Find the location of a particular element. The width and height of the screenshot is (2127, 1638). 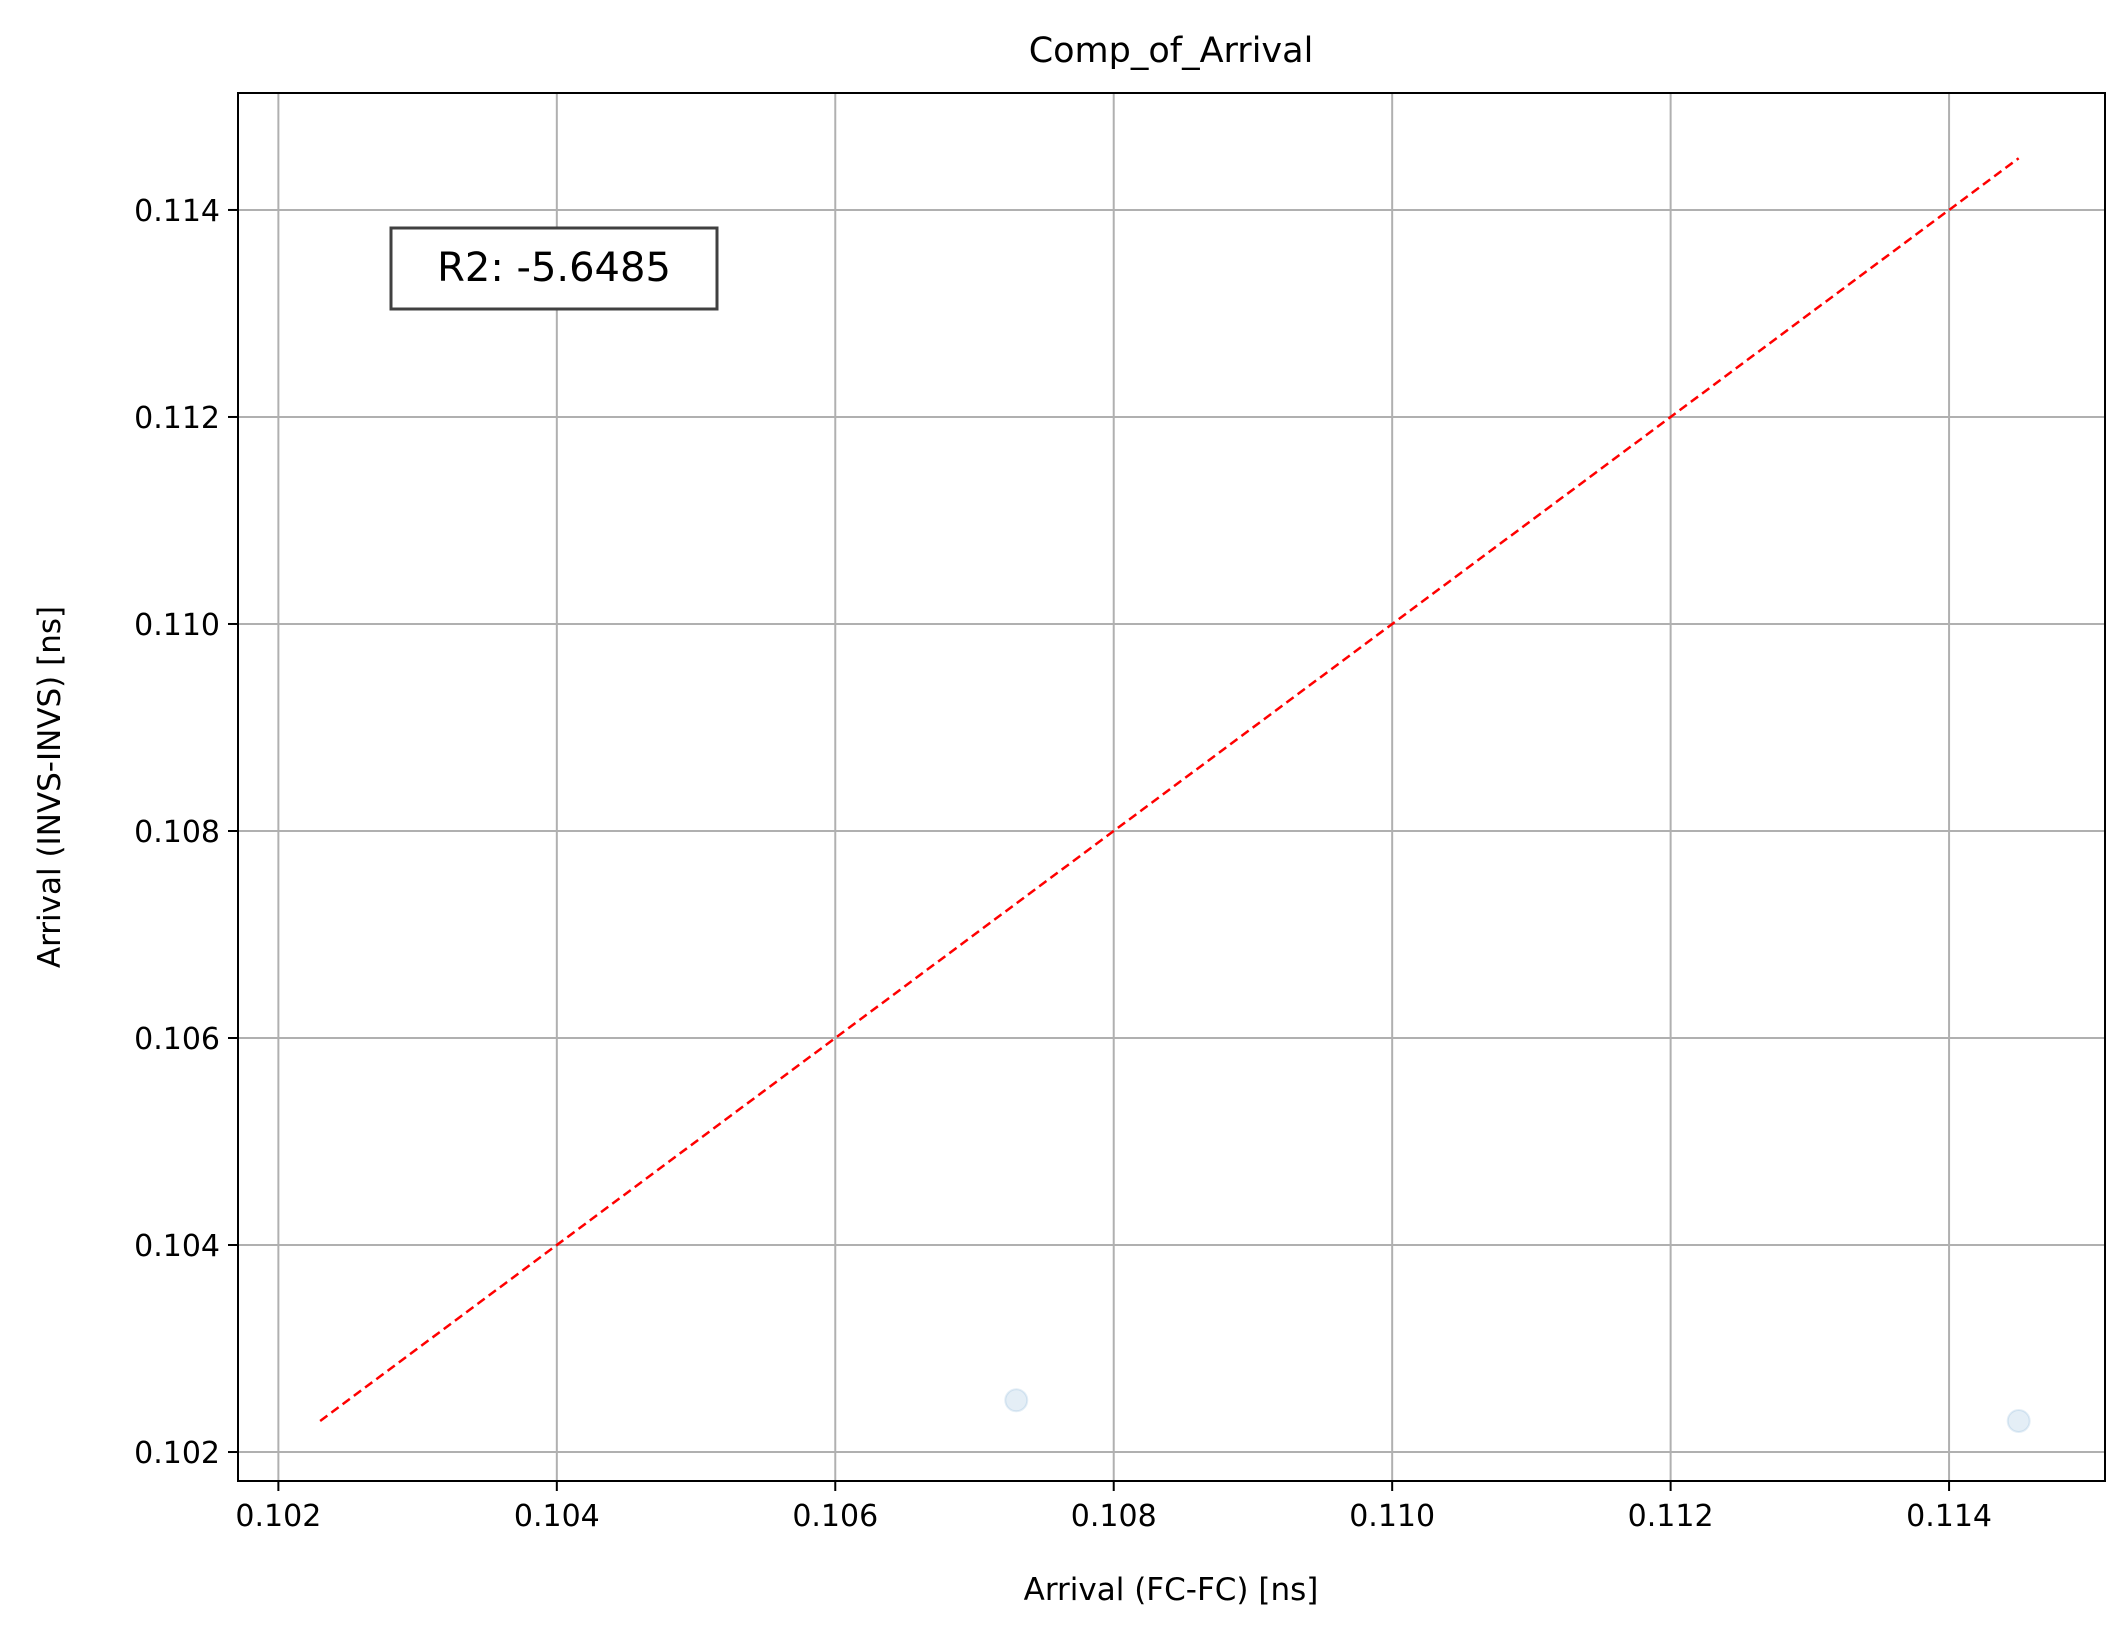

x-tick-label: 0.114 is located at coordinates (1949, 1516).